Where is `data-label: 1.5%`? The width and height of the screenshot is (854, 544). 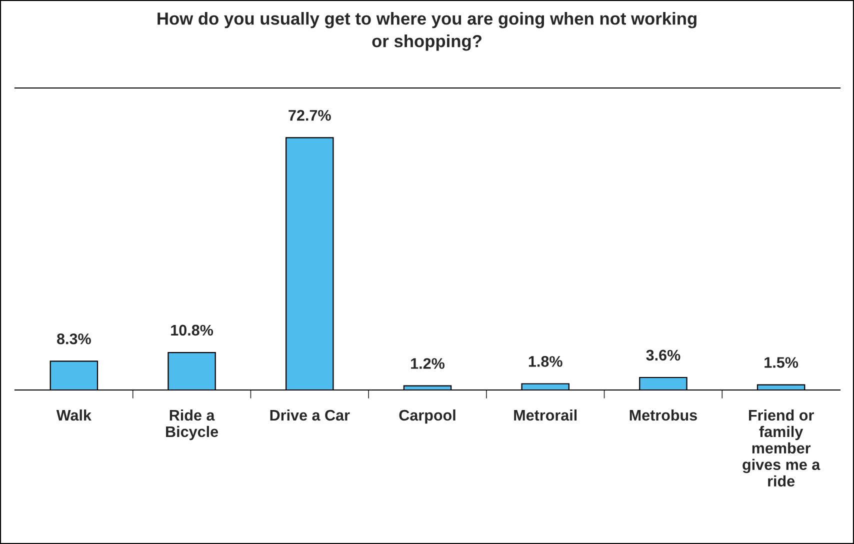
data-label: 1.5% is located at coordinates (781, 362).